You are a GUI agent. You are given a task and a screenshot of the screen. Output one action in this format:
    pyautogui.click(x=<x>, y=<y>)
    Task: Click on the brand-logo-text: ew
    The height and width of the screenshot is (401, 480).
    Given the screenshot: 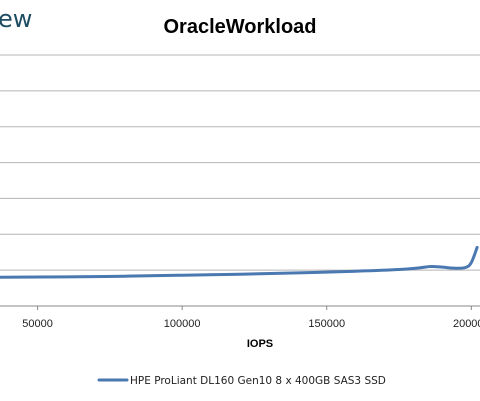 What is the action you would take?
    pyautogui.click(x=16, y=19)
    